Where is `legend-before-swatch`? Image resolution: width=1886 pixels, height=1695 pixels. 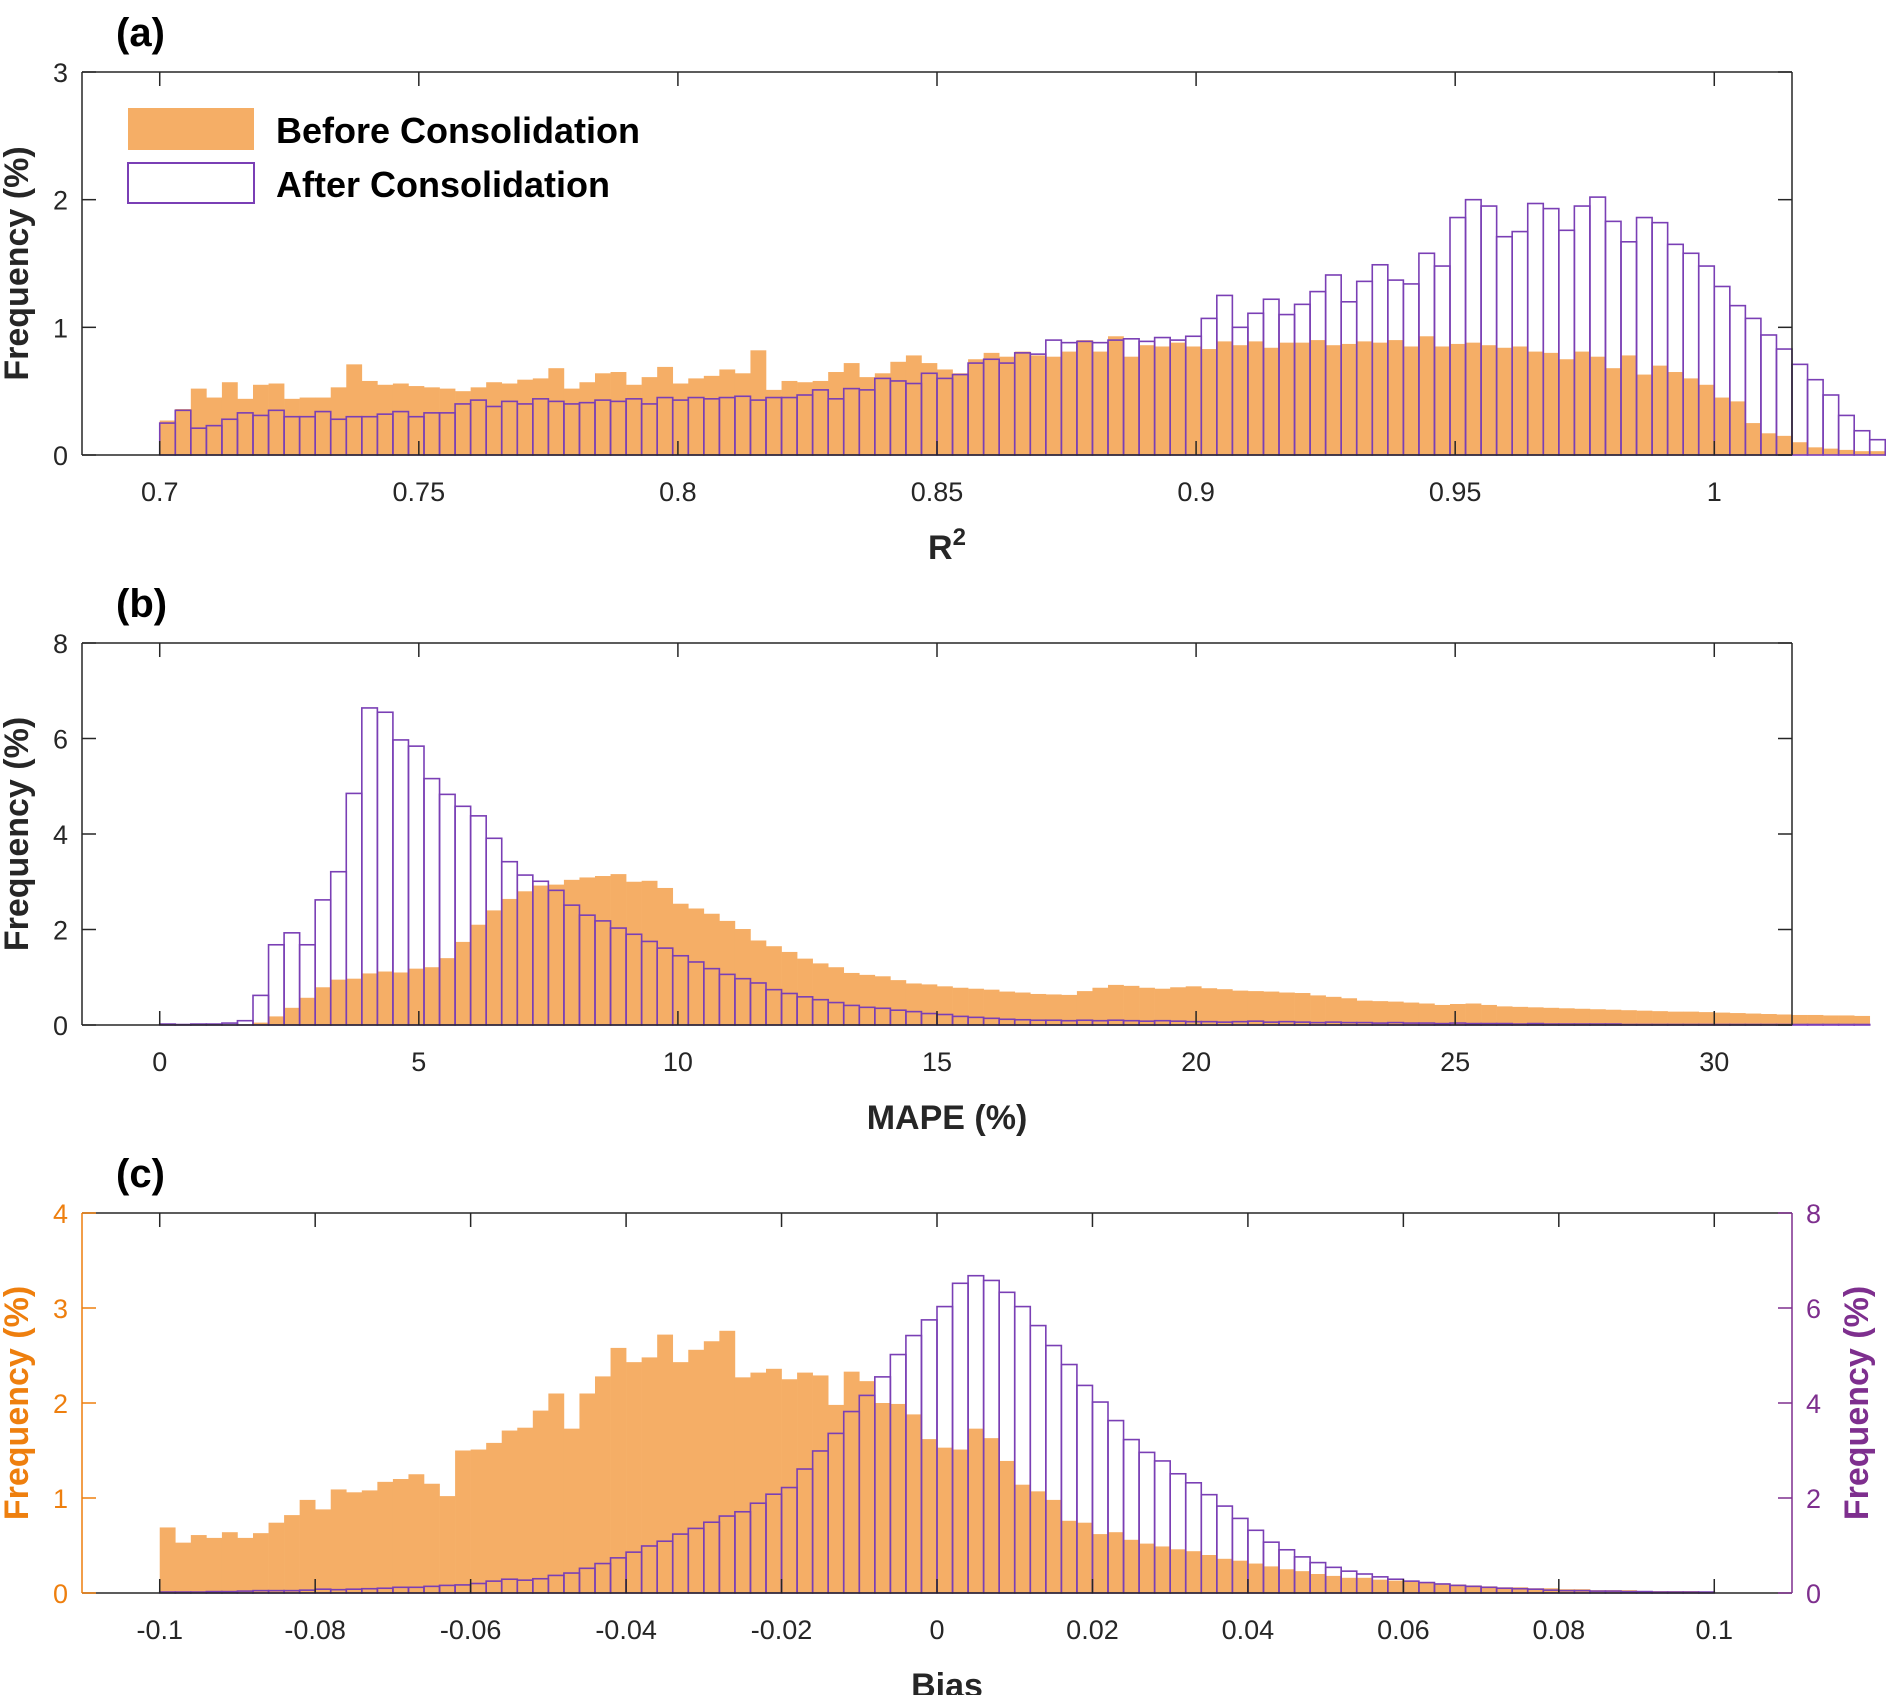 legend-before-swatch is located at coordinates (191, 129).